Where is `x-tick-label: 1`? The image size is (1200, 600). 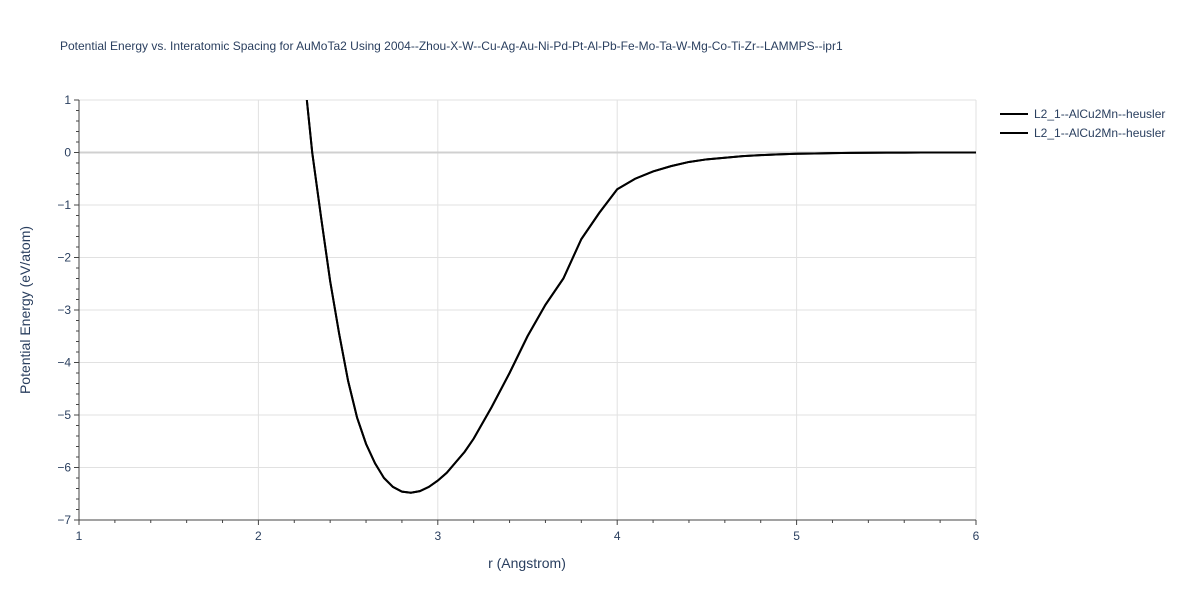
x-tick-label: 1 is located at coordinates (79, 536).